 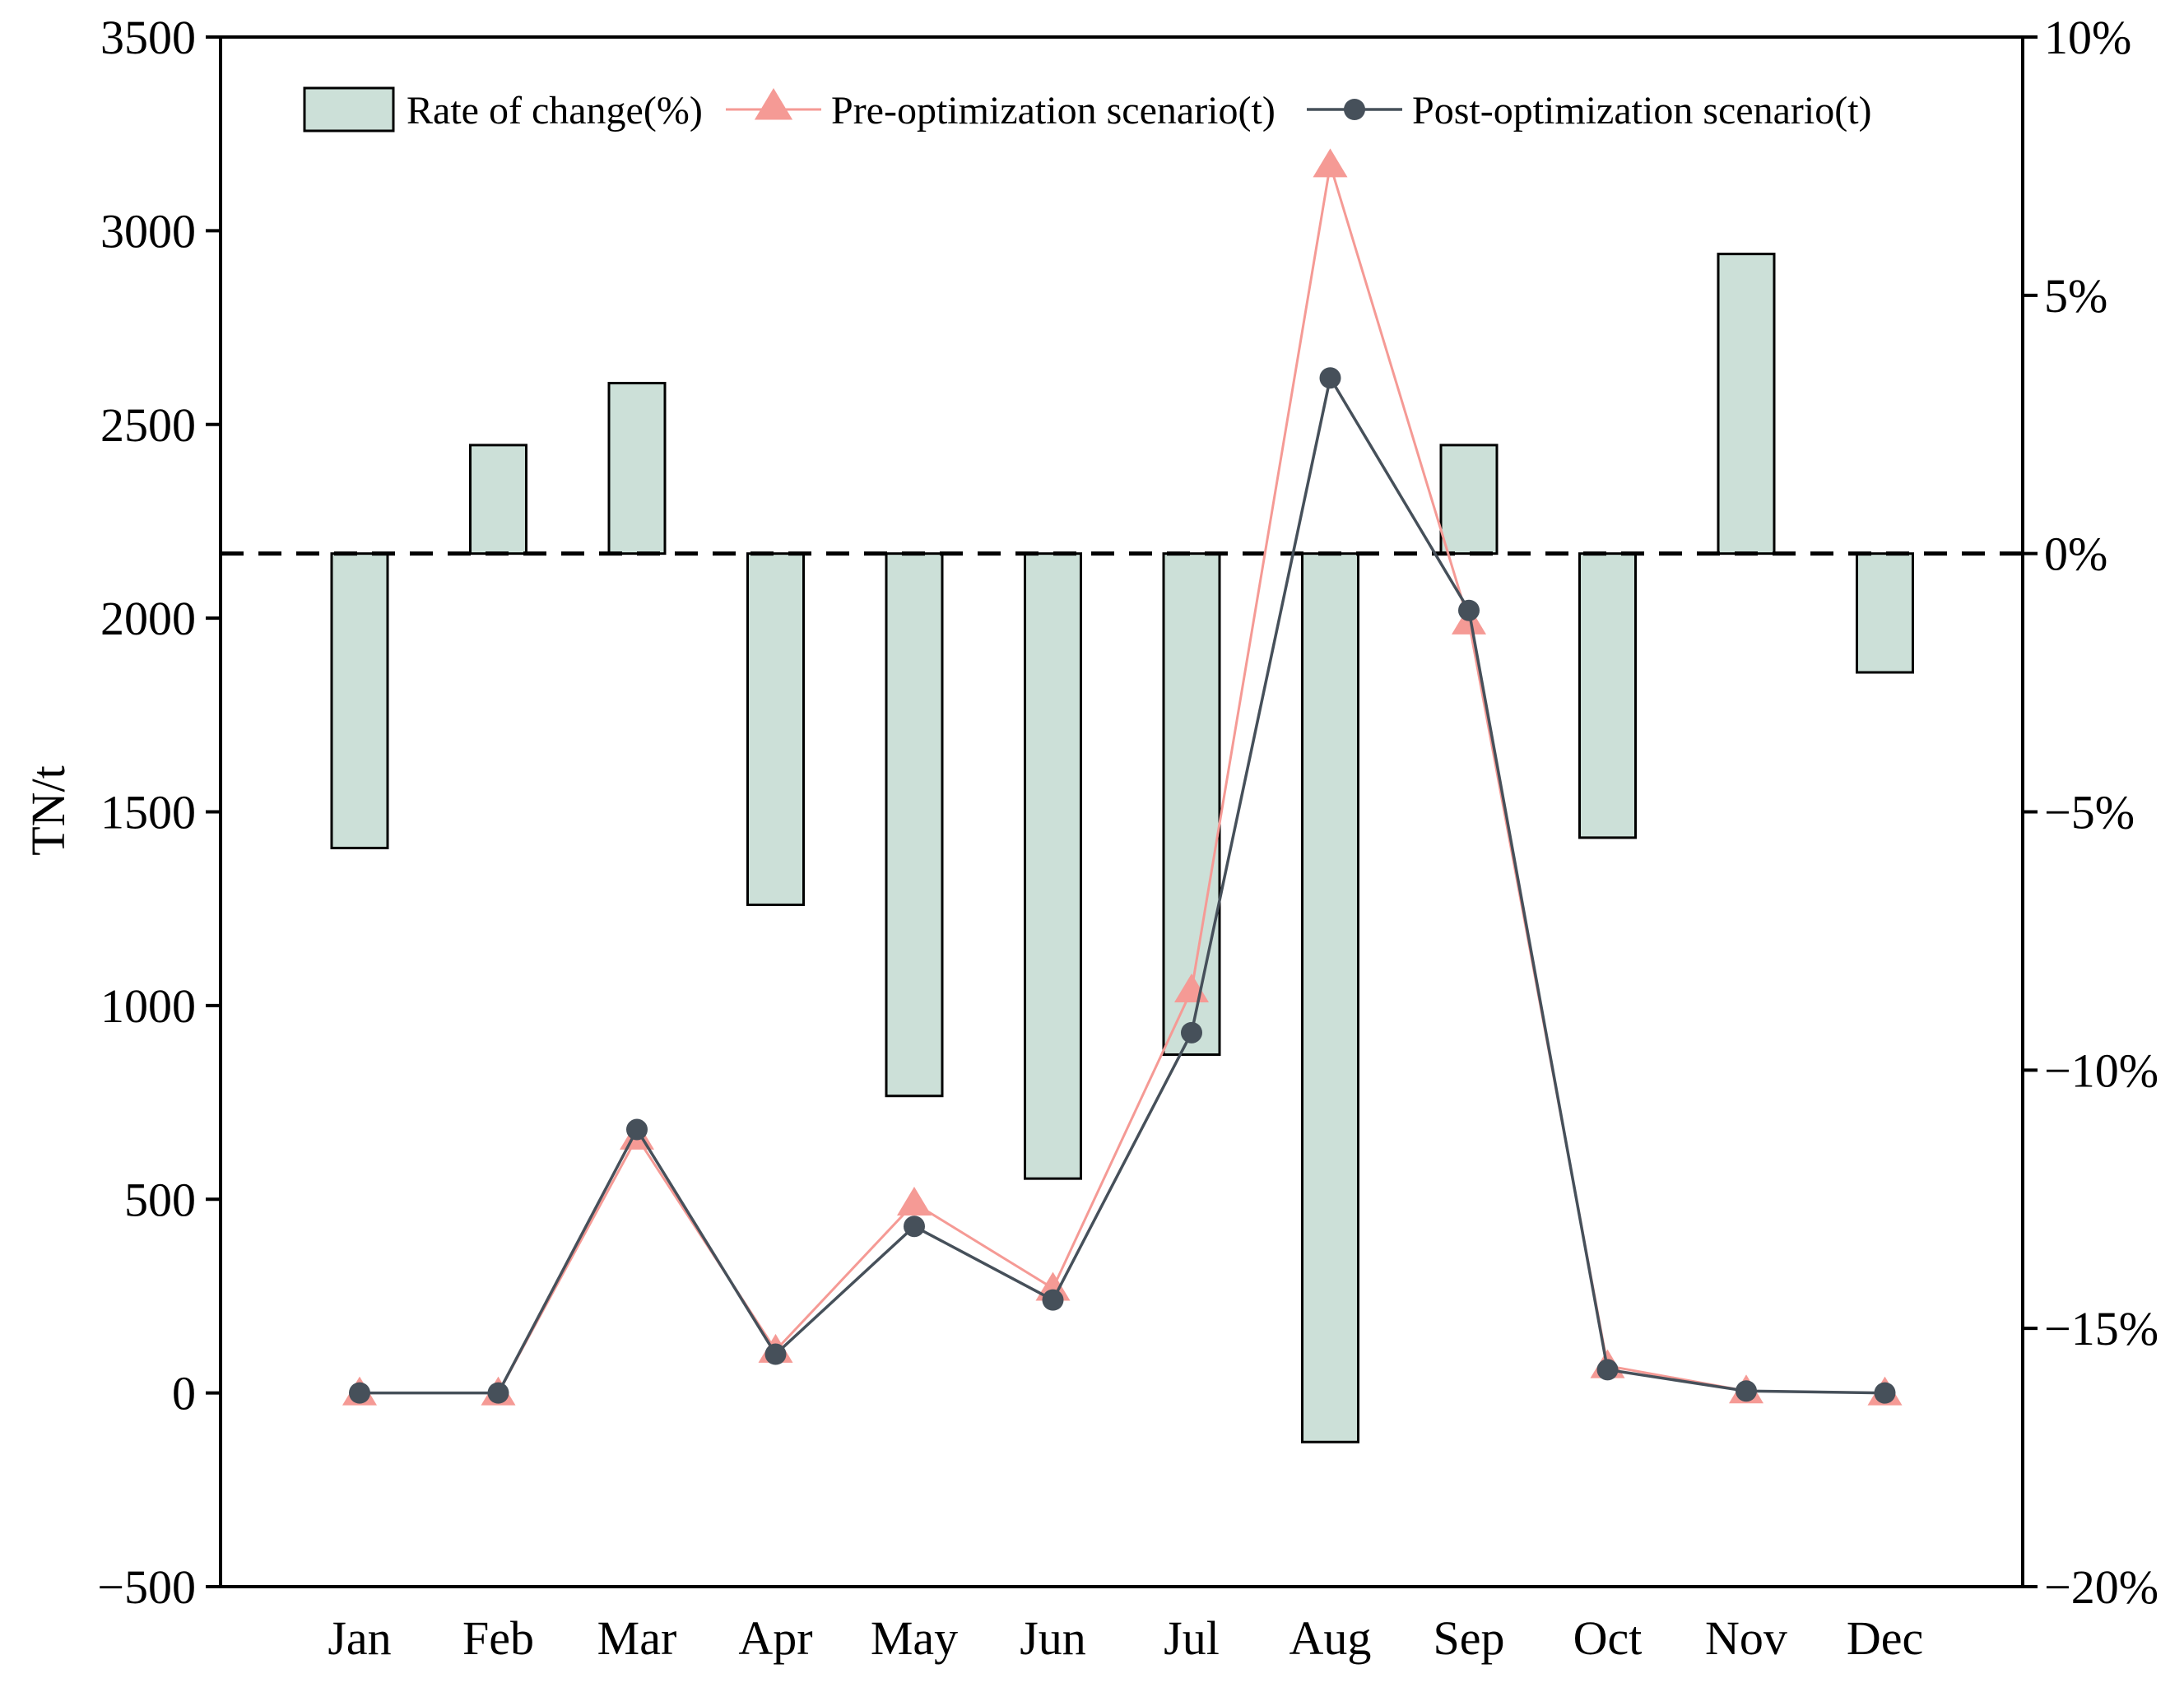 I want to click on post-optimization-point-feb, so click(x=498, y=1393).